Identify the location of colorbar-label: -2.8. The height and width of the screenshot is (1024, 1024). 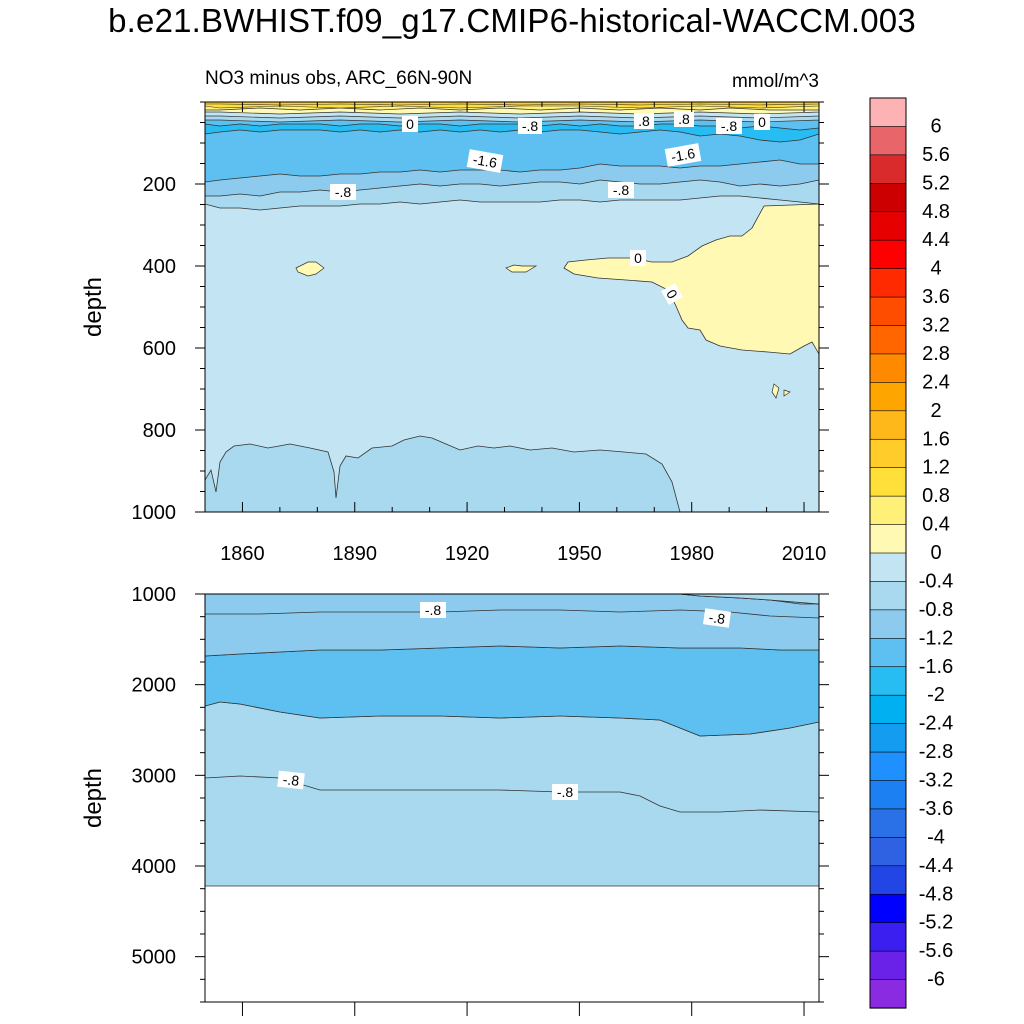
(936, 752).